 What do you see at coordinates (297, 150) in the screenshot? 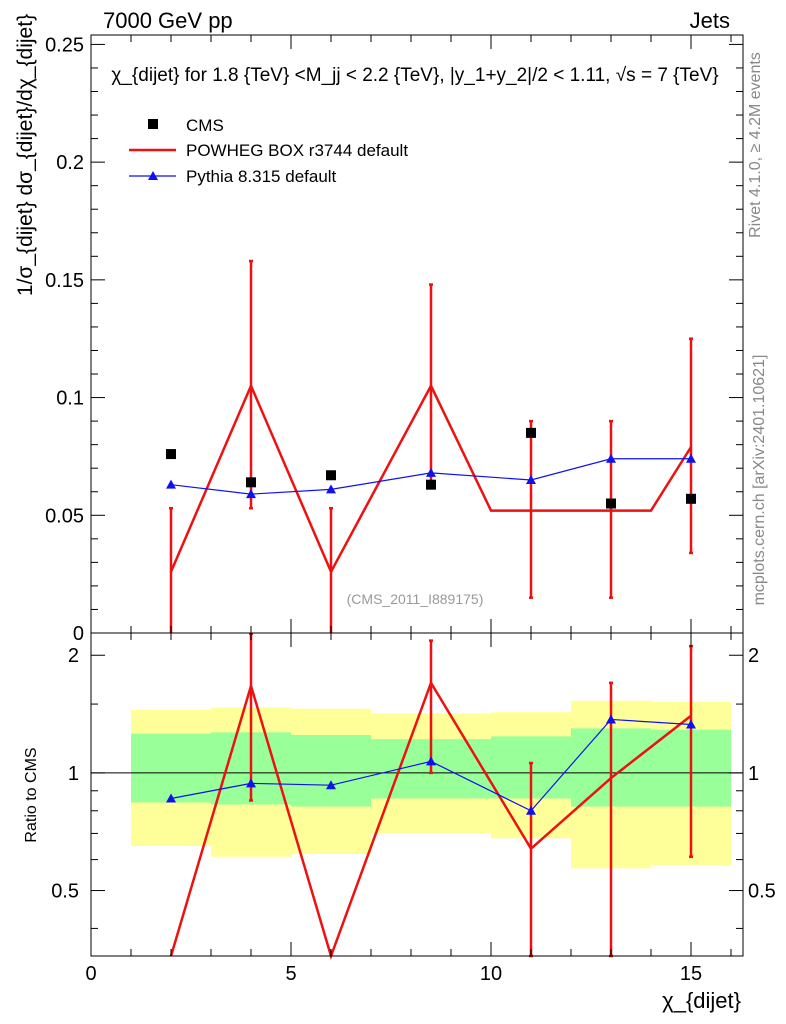
I see `legend-powheg-label: POWHEG BOX r3744 default` at bounding box center [297, 150].